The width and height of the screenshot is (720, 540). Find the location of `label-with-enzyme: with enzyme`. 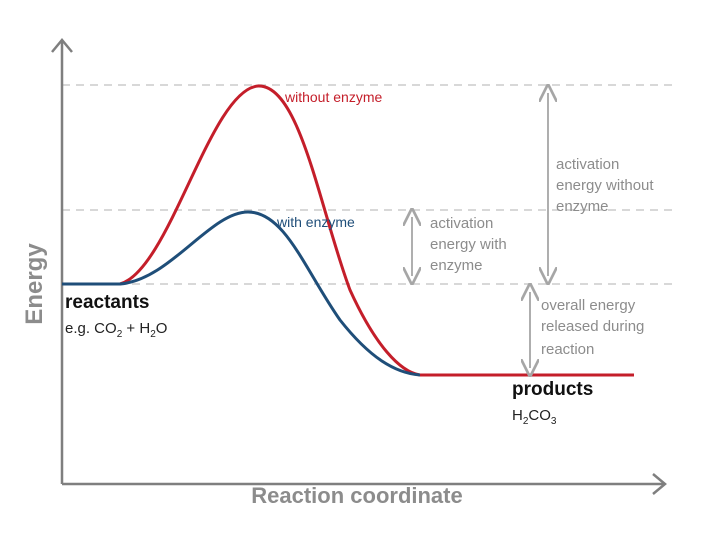

label-with-enzyme: with enzyme is located at coordinates (315, 222).